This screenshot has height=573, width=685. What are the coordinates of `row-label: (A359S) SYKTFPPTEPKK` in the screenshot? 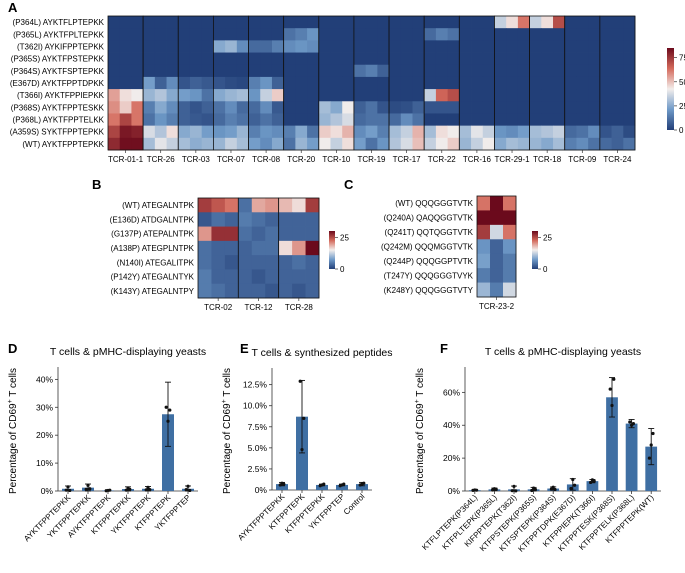 It's located at (57, 132).